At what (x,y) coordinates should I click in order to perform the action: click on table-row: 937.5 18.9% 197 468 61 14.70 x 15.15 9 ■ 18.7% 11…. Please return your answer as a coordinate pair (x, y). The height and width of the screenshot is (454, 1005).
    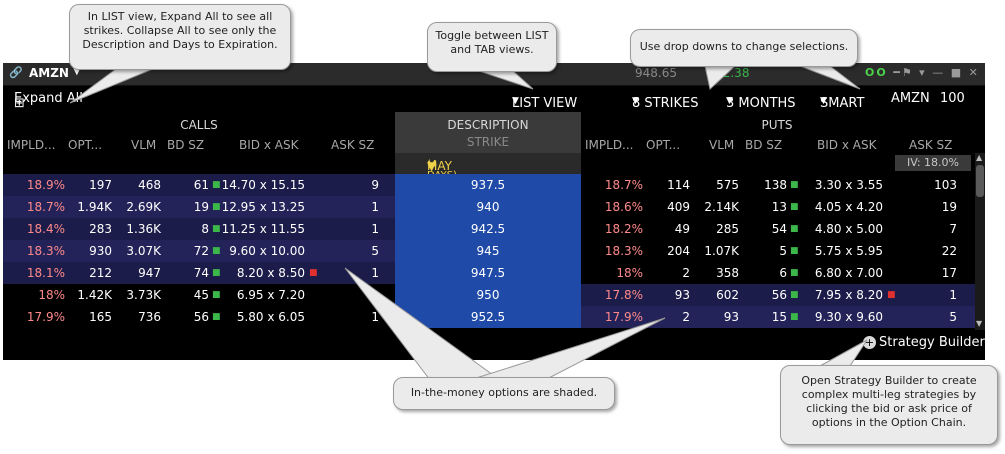
    Looking at the image, I should click on (489, 185).